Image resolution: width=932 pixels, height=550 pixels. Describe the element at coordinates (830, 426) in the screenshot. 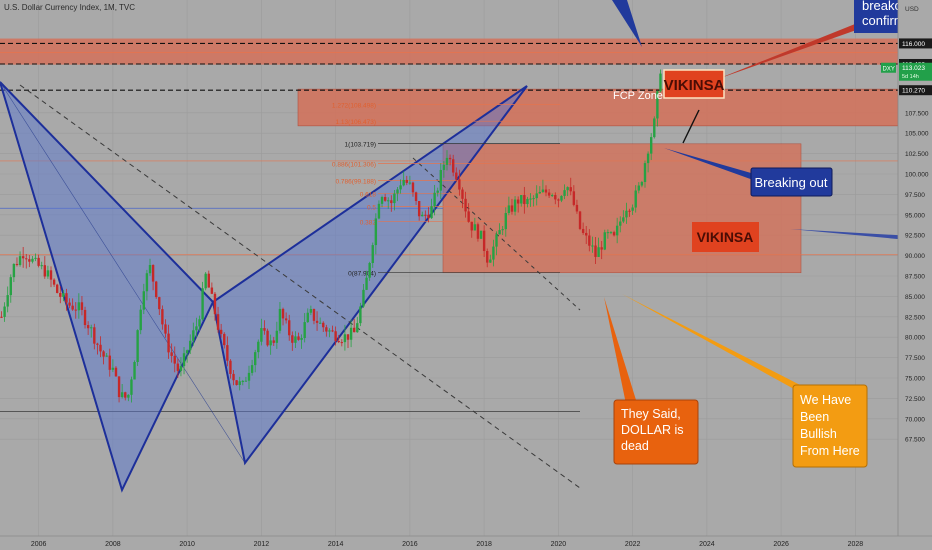

I see `bullish-box` at that location.